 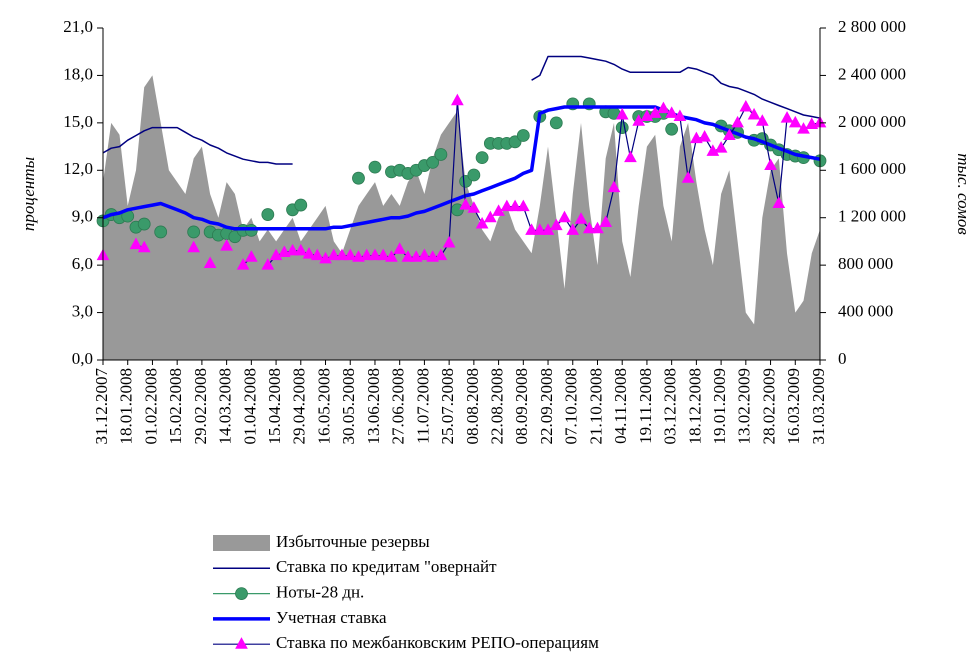 I want to click on x-tick-label: 19.11.2008, so click(x=645, y=406).